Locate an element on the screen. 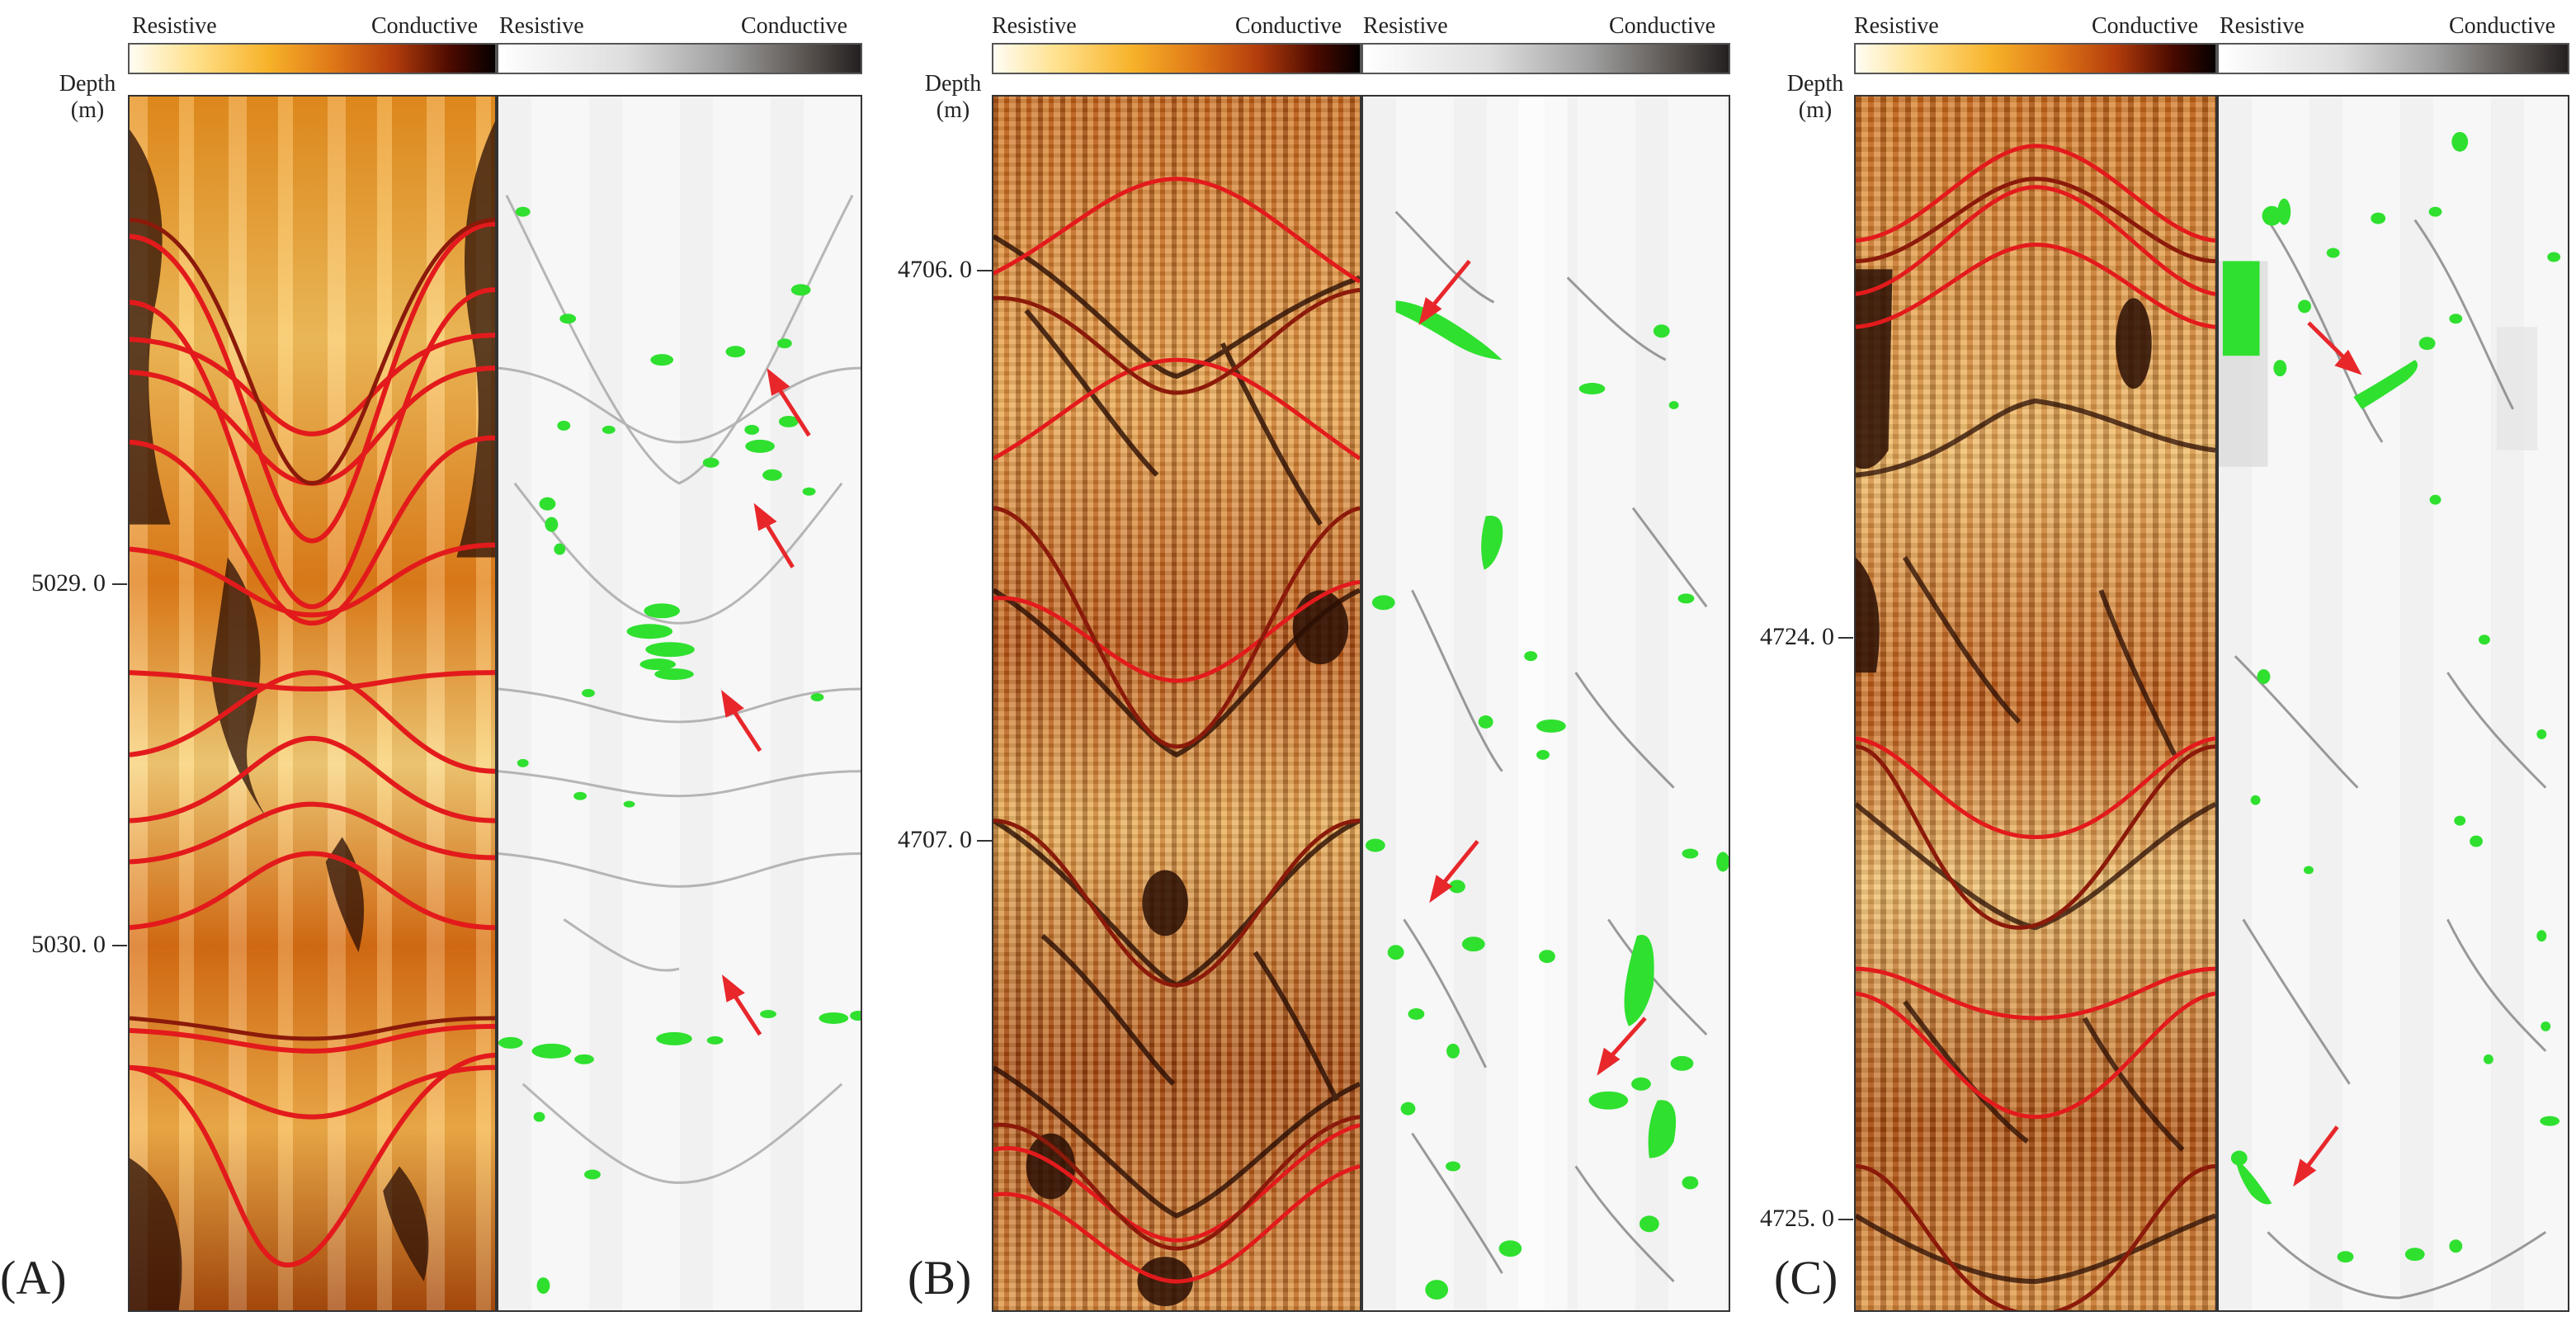 The image size is (2576, 1321). dynamic-image-track-b is located at coordinates (1545, 703).